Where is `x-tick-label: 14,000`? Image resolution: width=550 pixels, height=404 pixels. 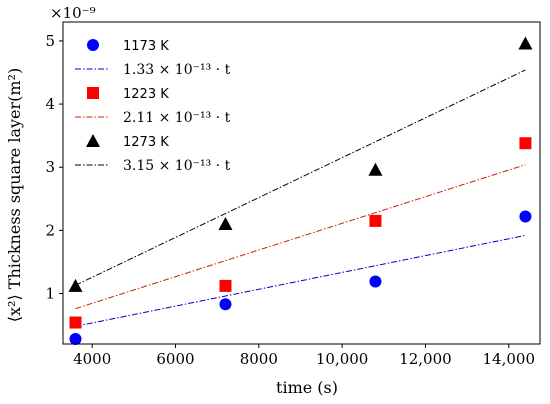 x-tick-label: 14,000 is located at coordinates (509, 359).